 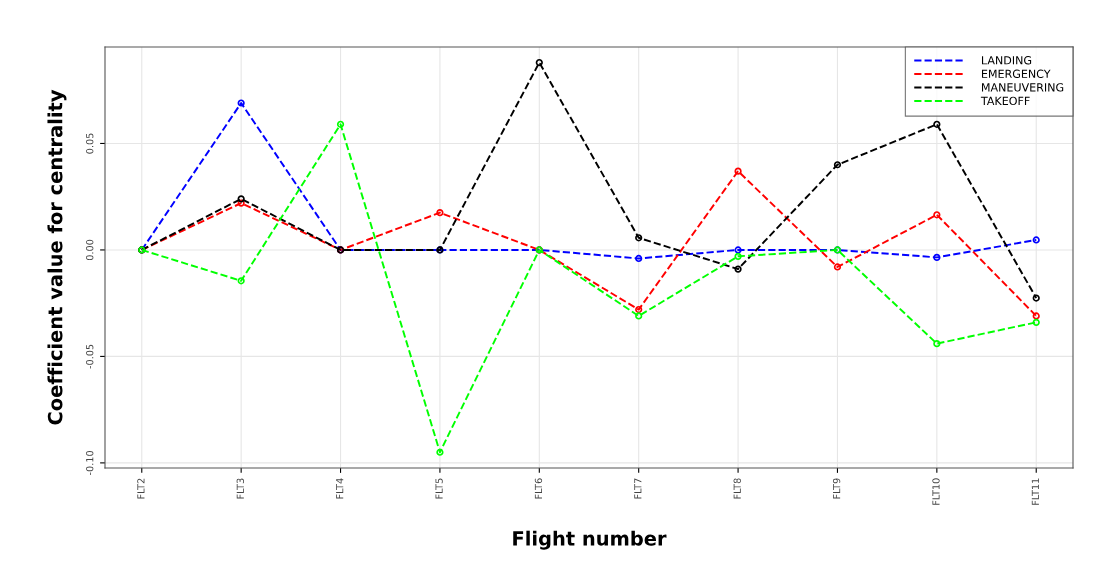 What do you see at coordinates (141, 488) in the screenshot?
I see `x-tick-label: FLT2` at bounding box center [141, 488].